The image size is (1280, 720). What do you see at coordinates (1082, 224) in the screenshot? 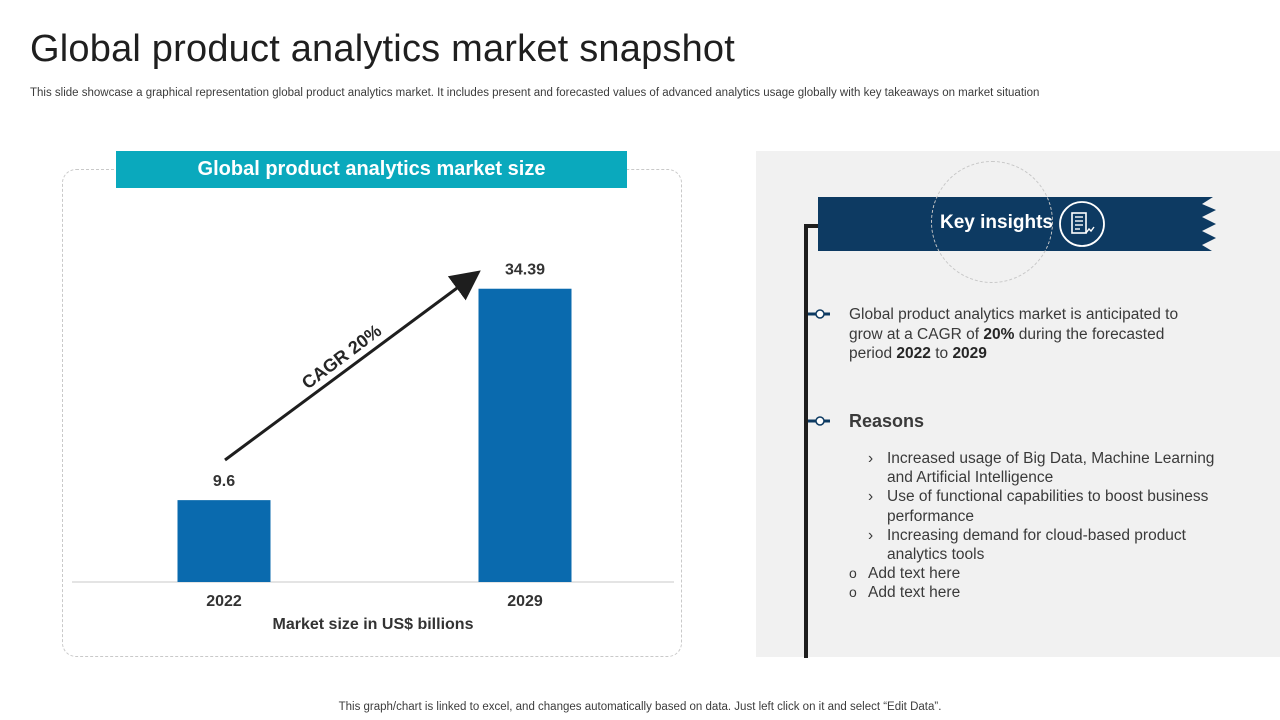
I see `report-icon` at bounding box center [1082, 224].